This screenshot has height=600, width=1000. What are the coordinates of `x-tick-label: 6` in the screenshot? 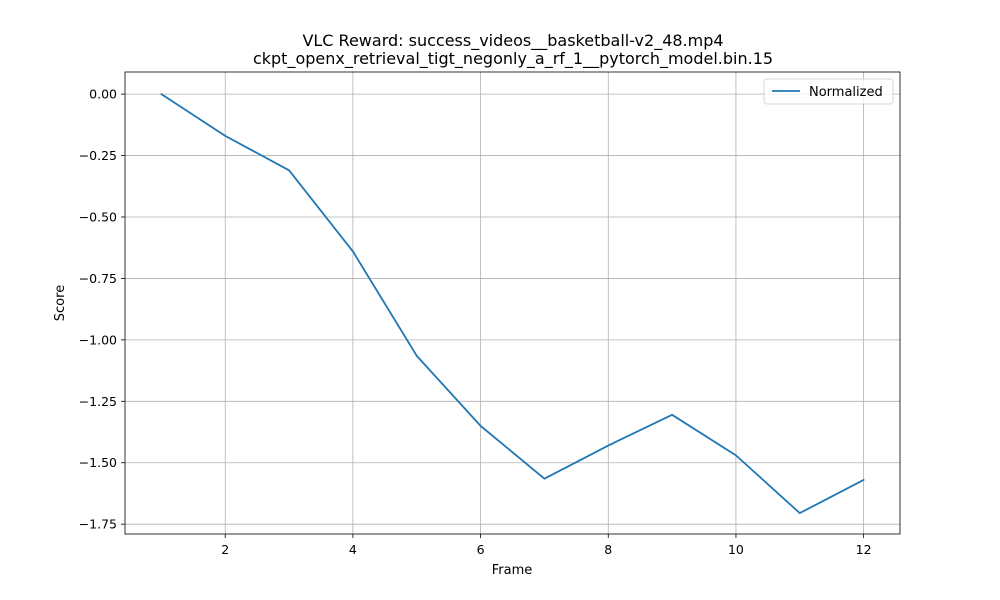 It's located at (481, 549).